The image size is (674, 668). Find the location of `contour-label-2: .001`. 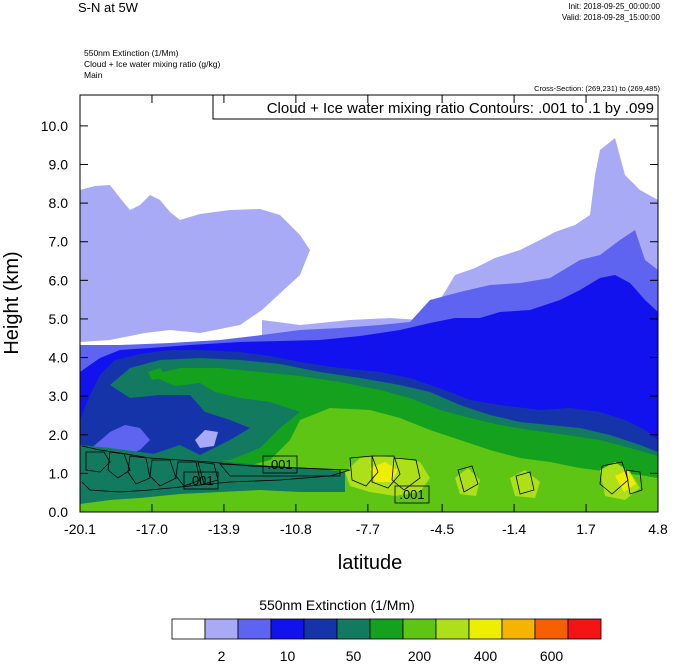

contour-label-2: .001 is located at coordinates (280, 464).